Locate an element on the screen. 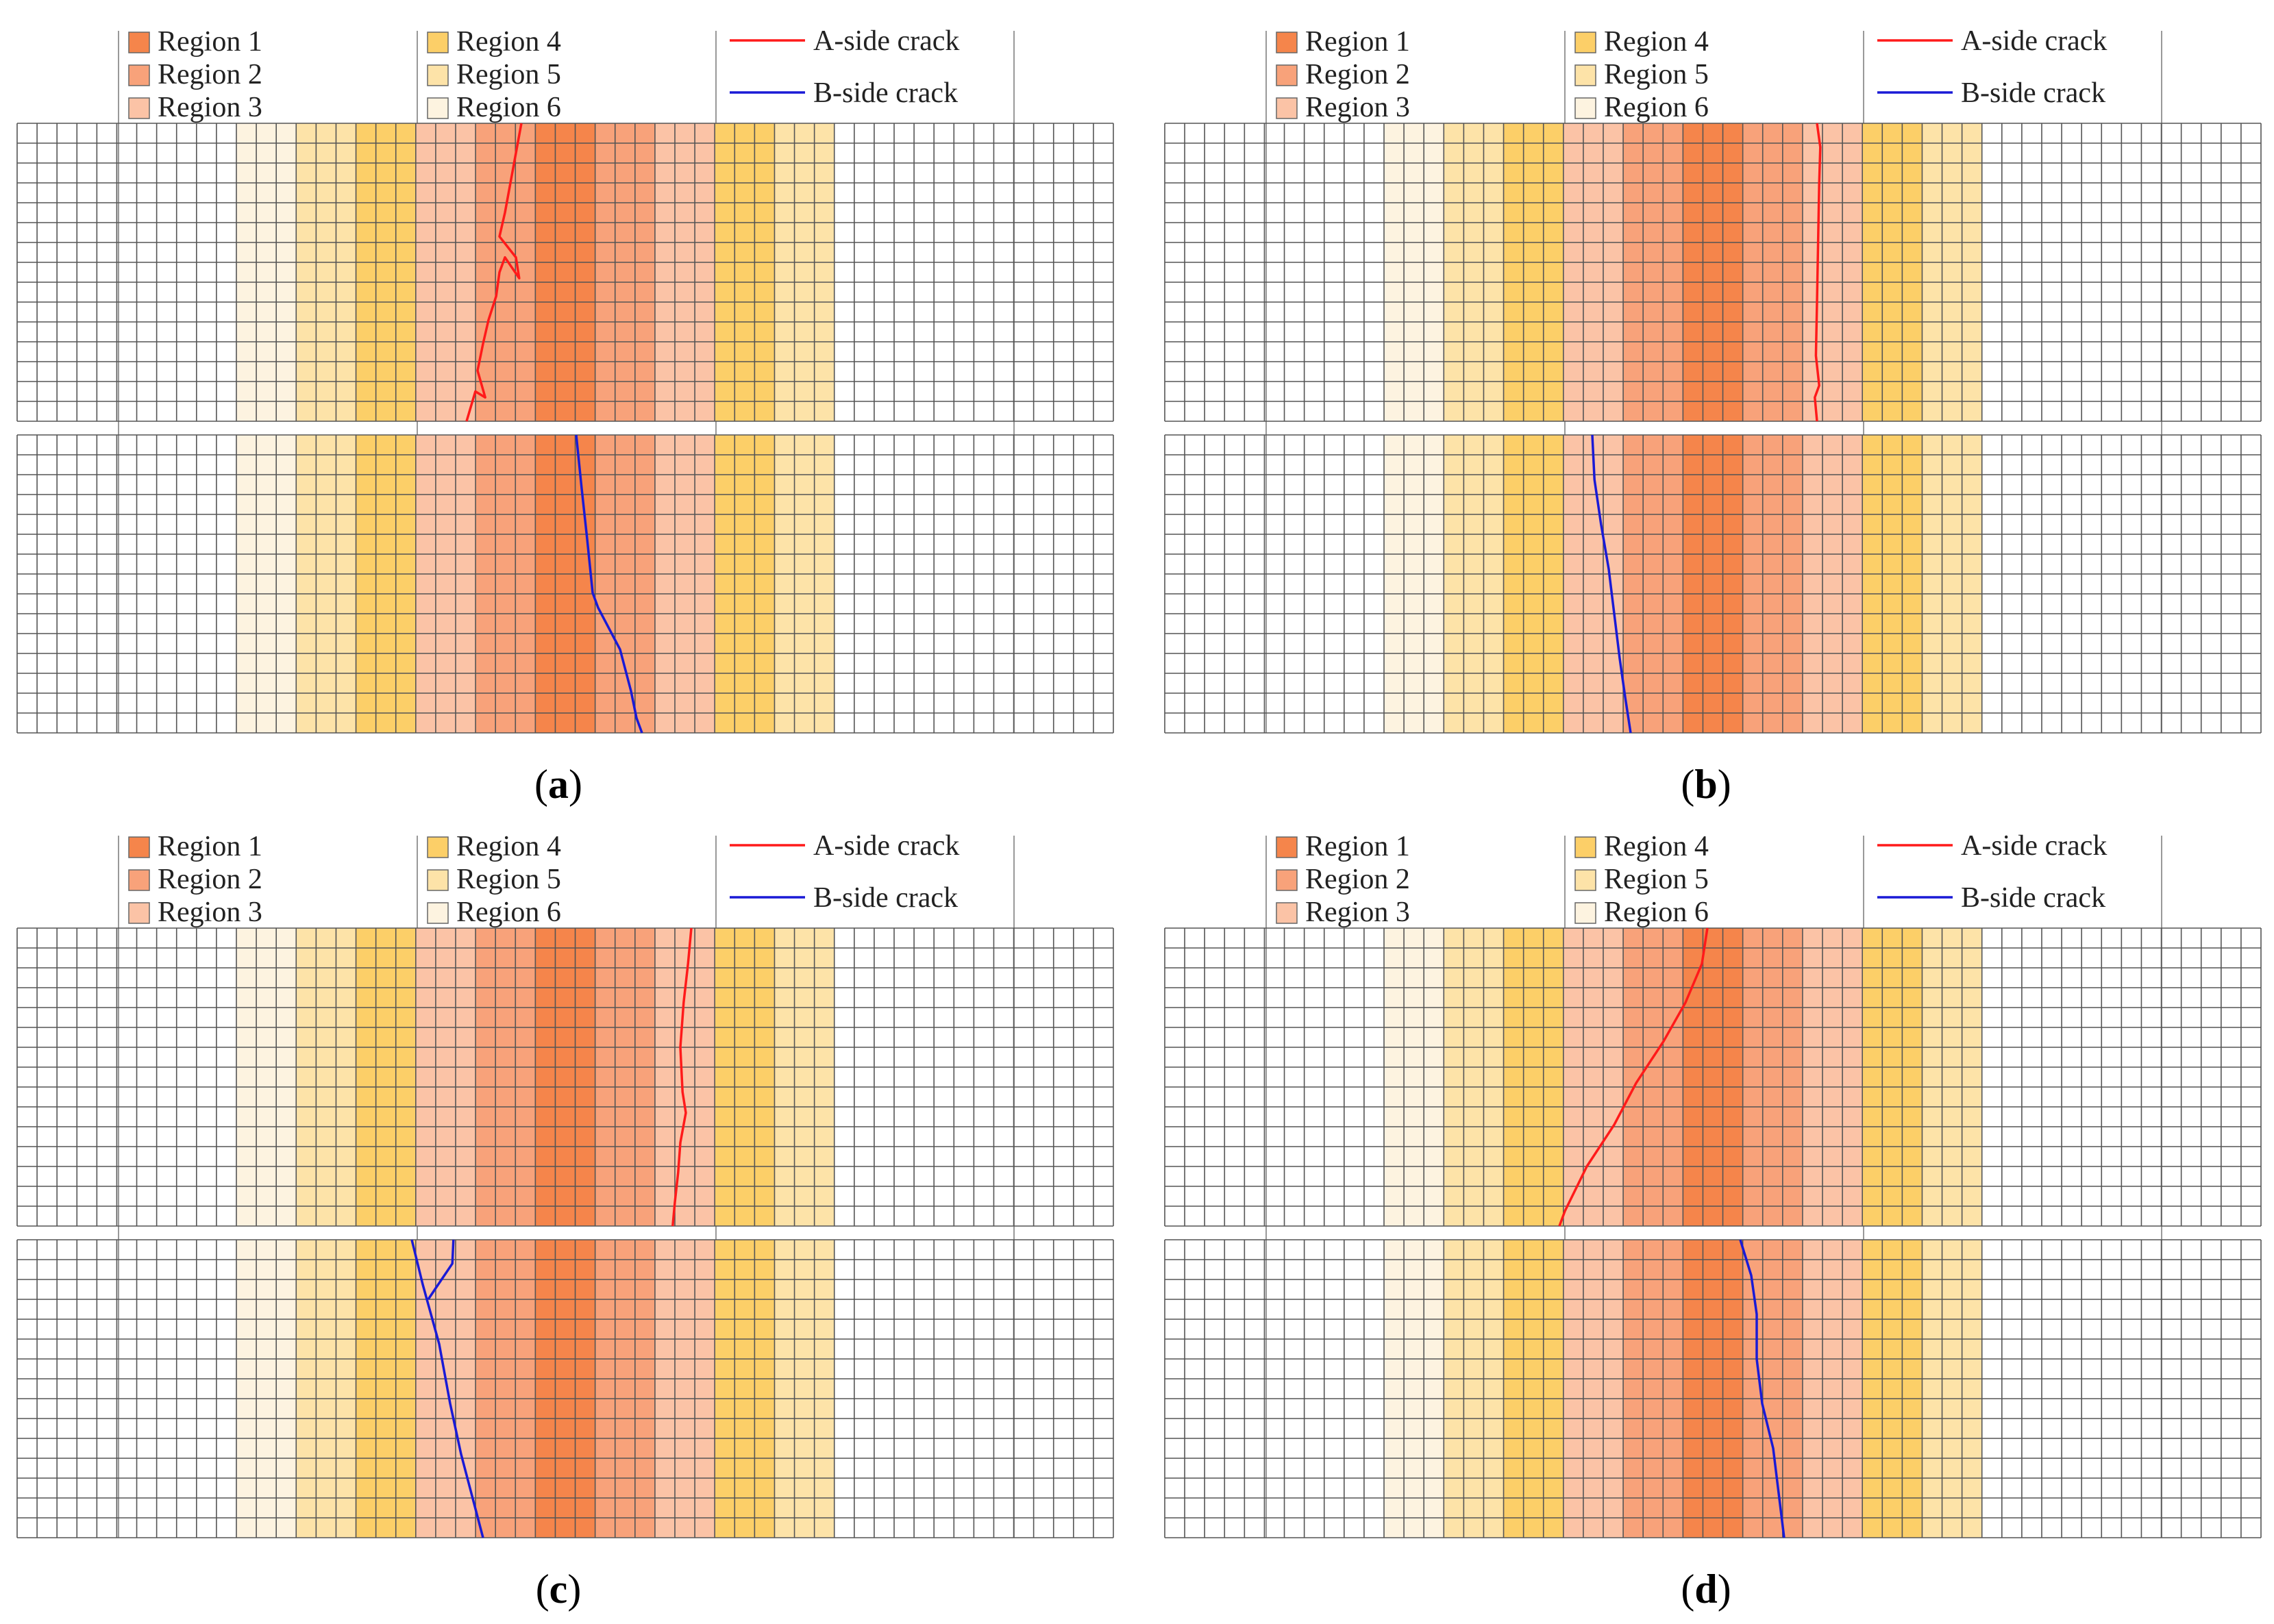 The width and height of the screenshot is (2274, 1624). grid-block-b-top is located at coordinates (1713, 272).